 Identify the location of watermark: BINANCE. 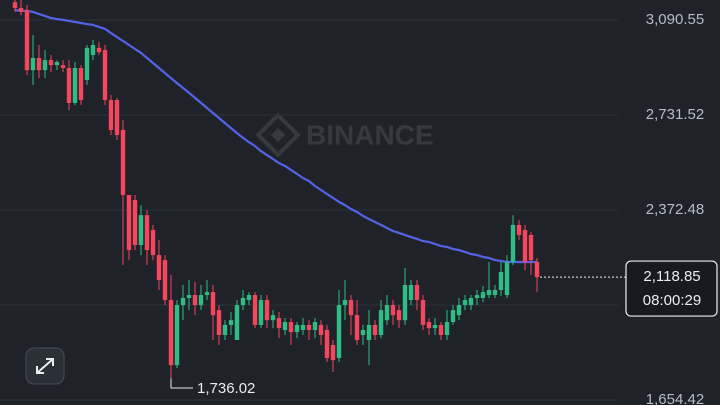
(344, 135).